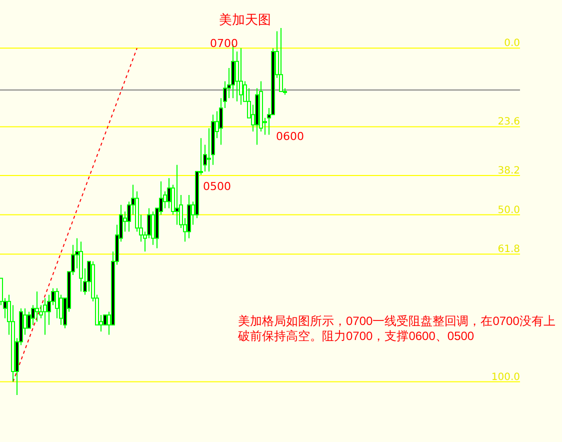  What do you see at coordinates (290, 136) in the screenshot?
I see `annotation: 0600` at bounding box center [290, 136].